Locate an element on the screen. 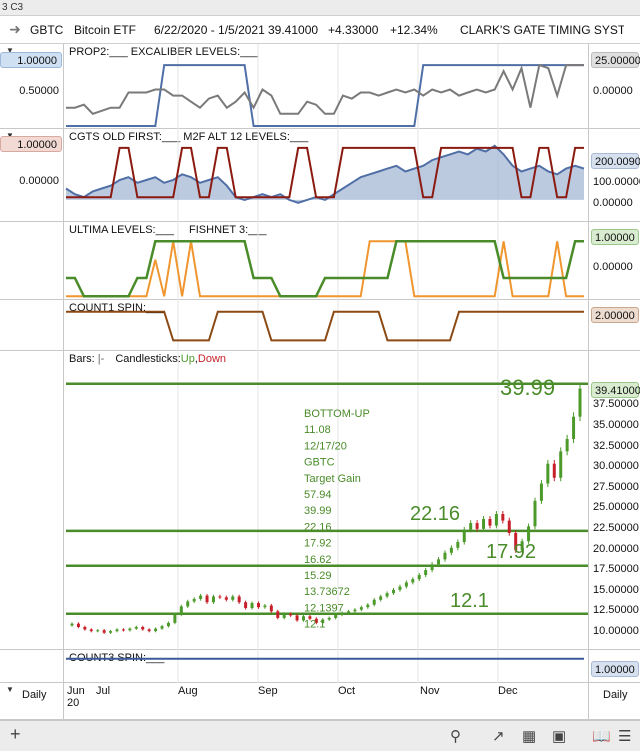 This screenshot has height=751, width=640. draw-line-icon: ↗ is located at coordinates (498, 736).